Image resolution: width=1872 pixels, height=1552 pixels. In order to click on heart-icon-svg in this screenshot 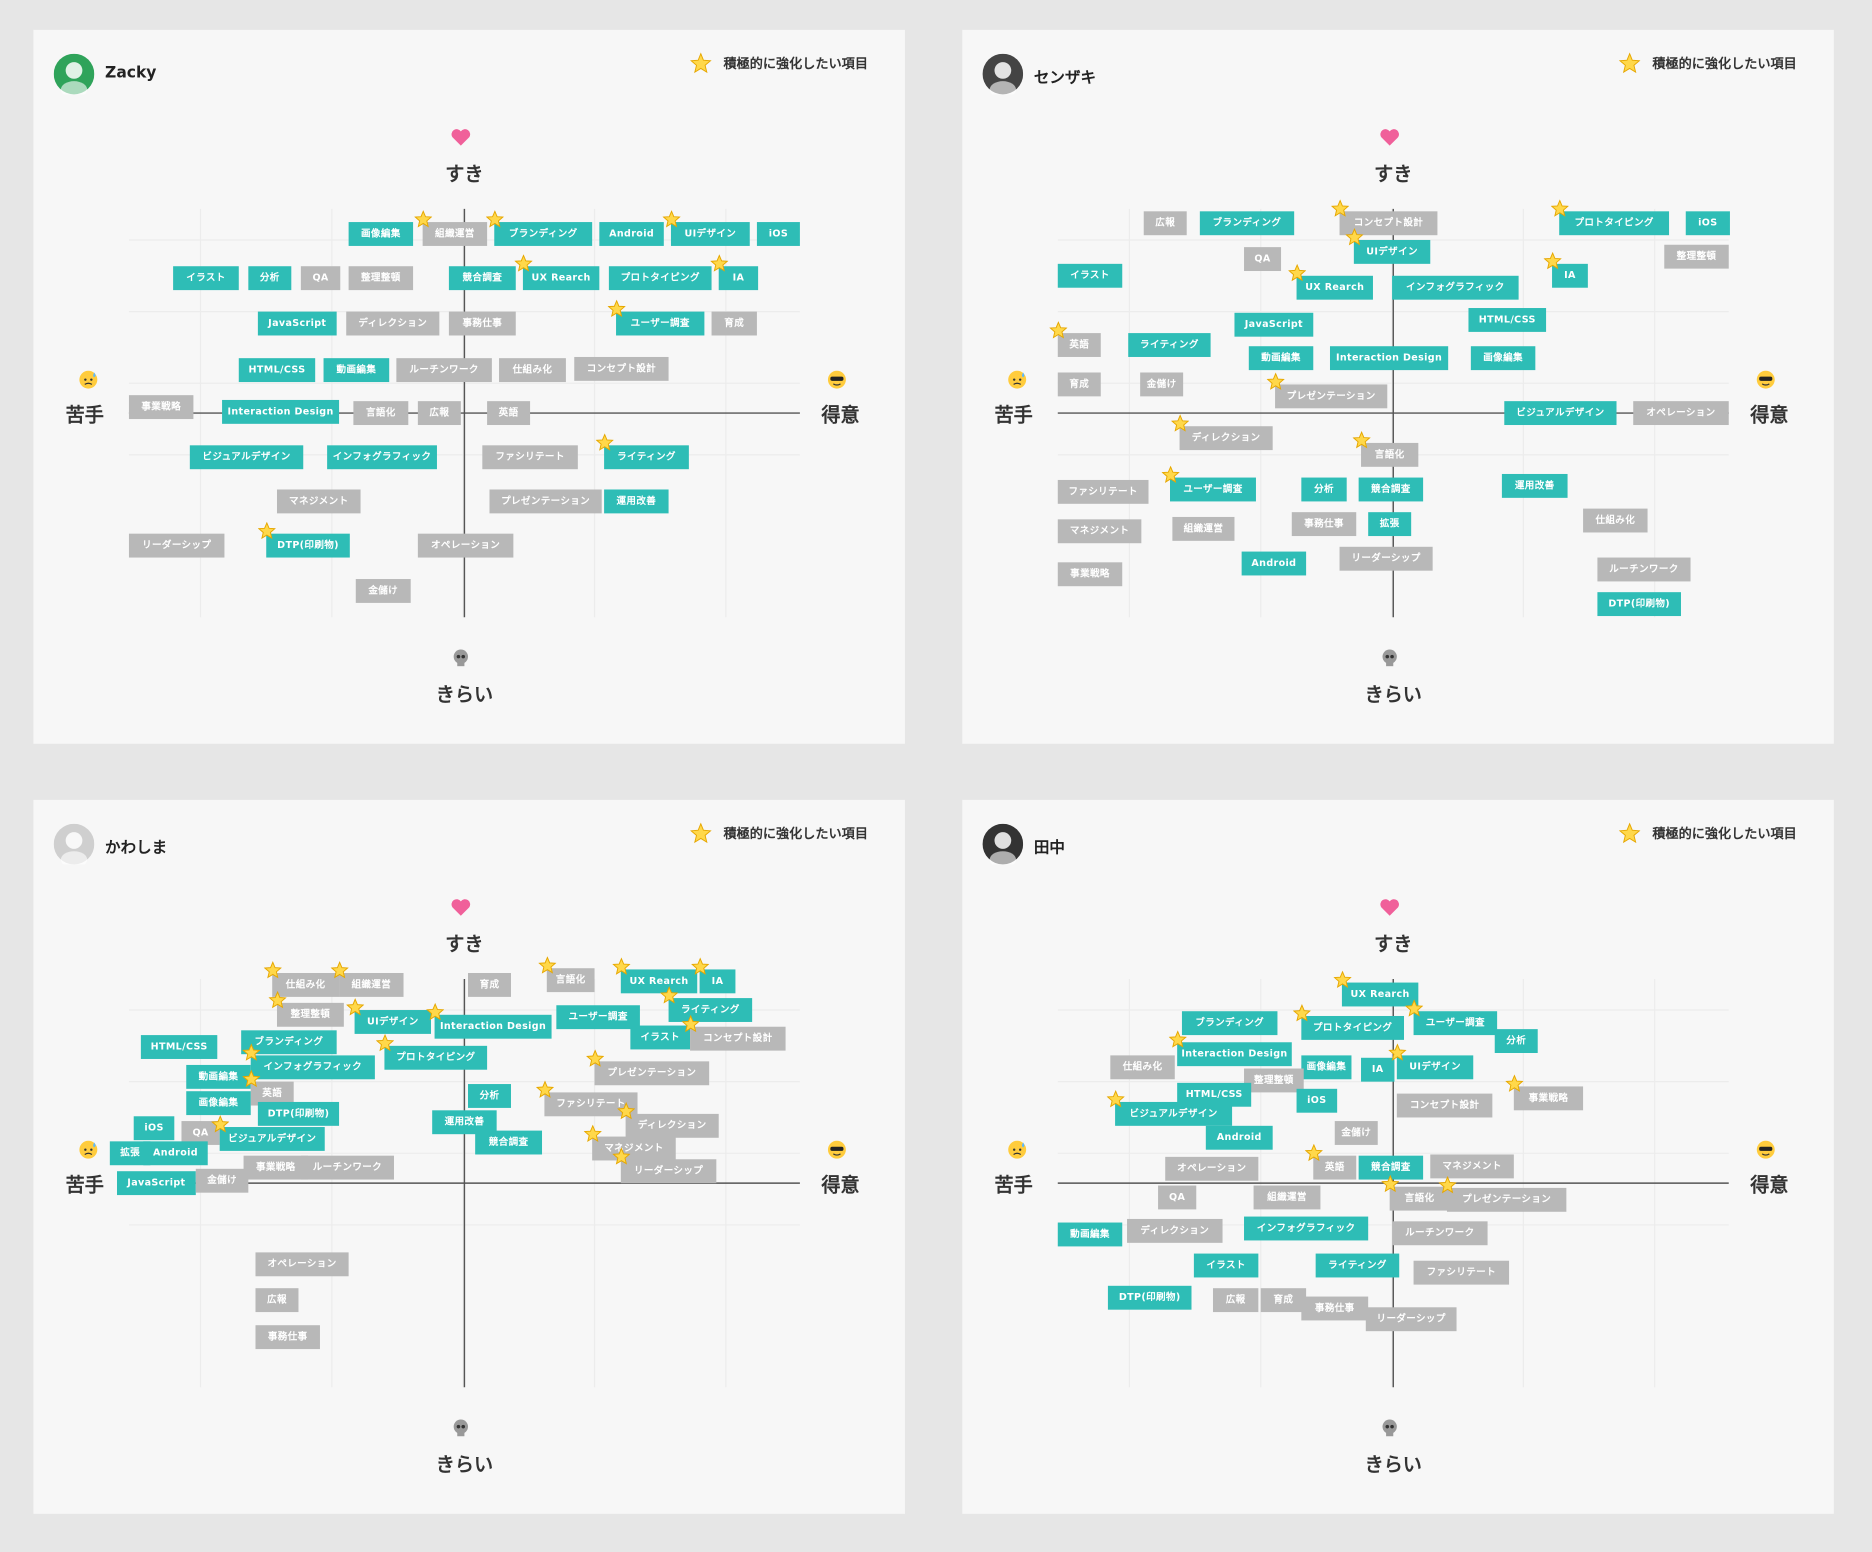, I will do `click(461, 137)`.